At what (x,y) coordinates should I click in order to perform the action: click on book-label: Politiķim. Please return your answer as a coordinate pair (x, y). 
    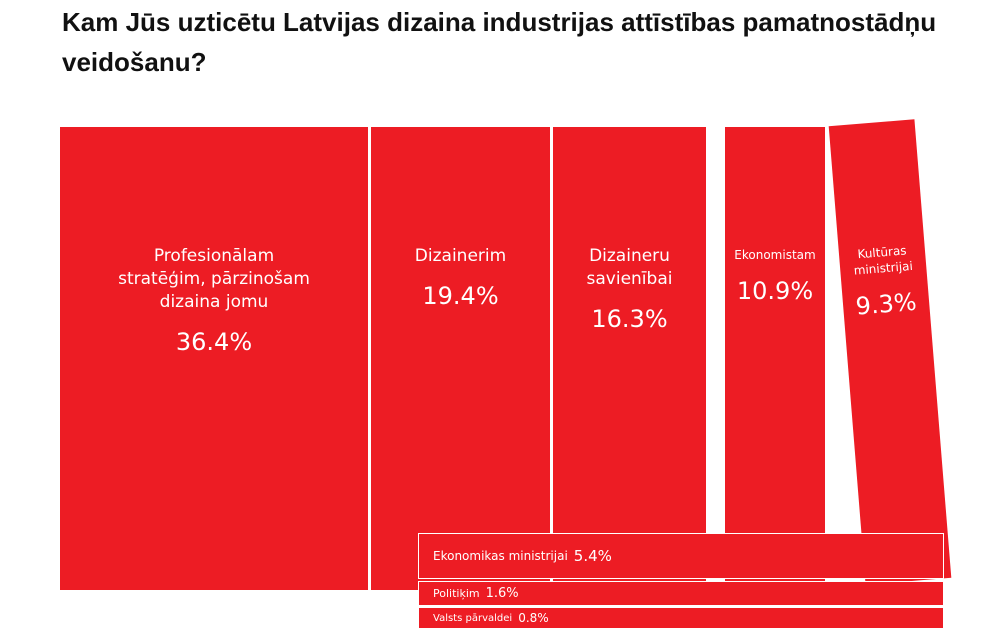
    Looking at the image, I should click on (456, 593).